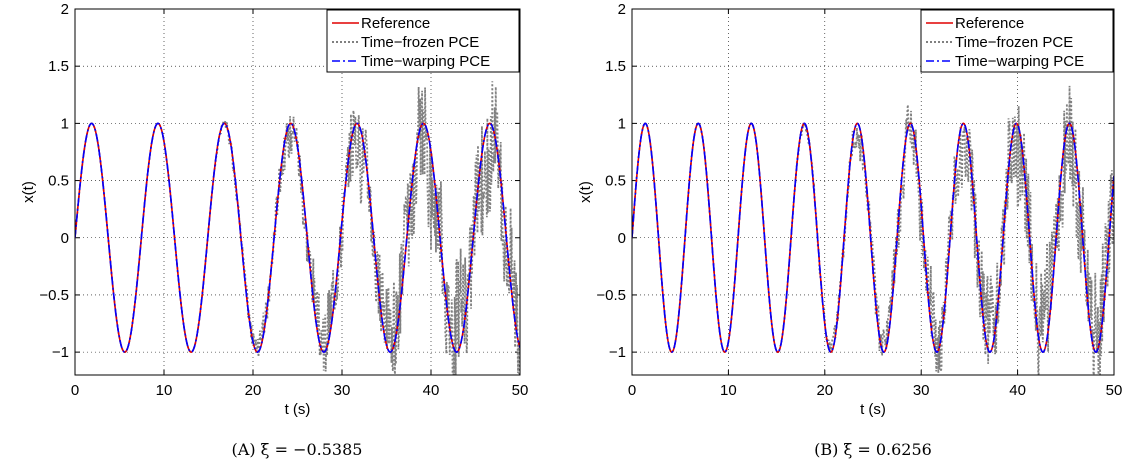  Describe the element at coordinates (297, 449) in the screenshot. I see `chart-caption: (A) ξ = −0.5385` at that location.